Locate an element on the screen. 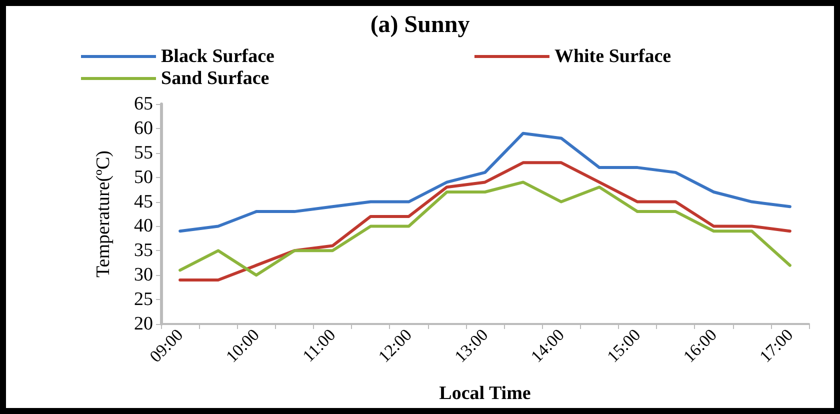  y-tick-label: 65 is located at coordinates (143, 104).